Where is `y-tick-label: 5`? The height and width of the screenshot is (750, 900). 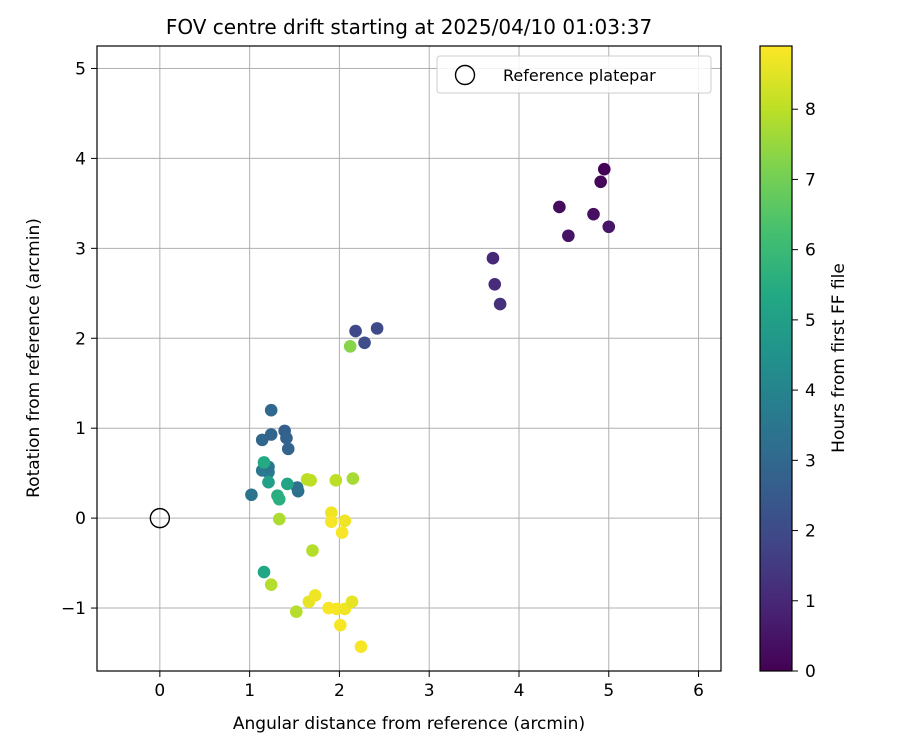
y-tick-label: 5 is located at coordinates (80, 69).